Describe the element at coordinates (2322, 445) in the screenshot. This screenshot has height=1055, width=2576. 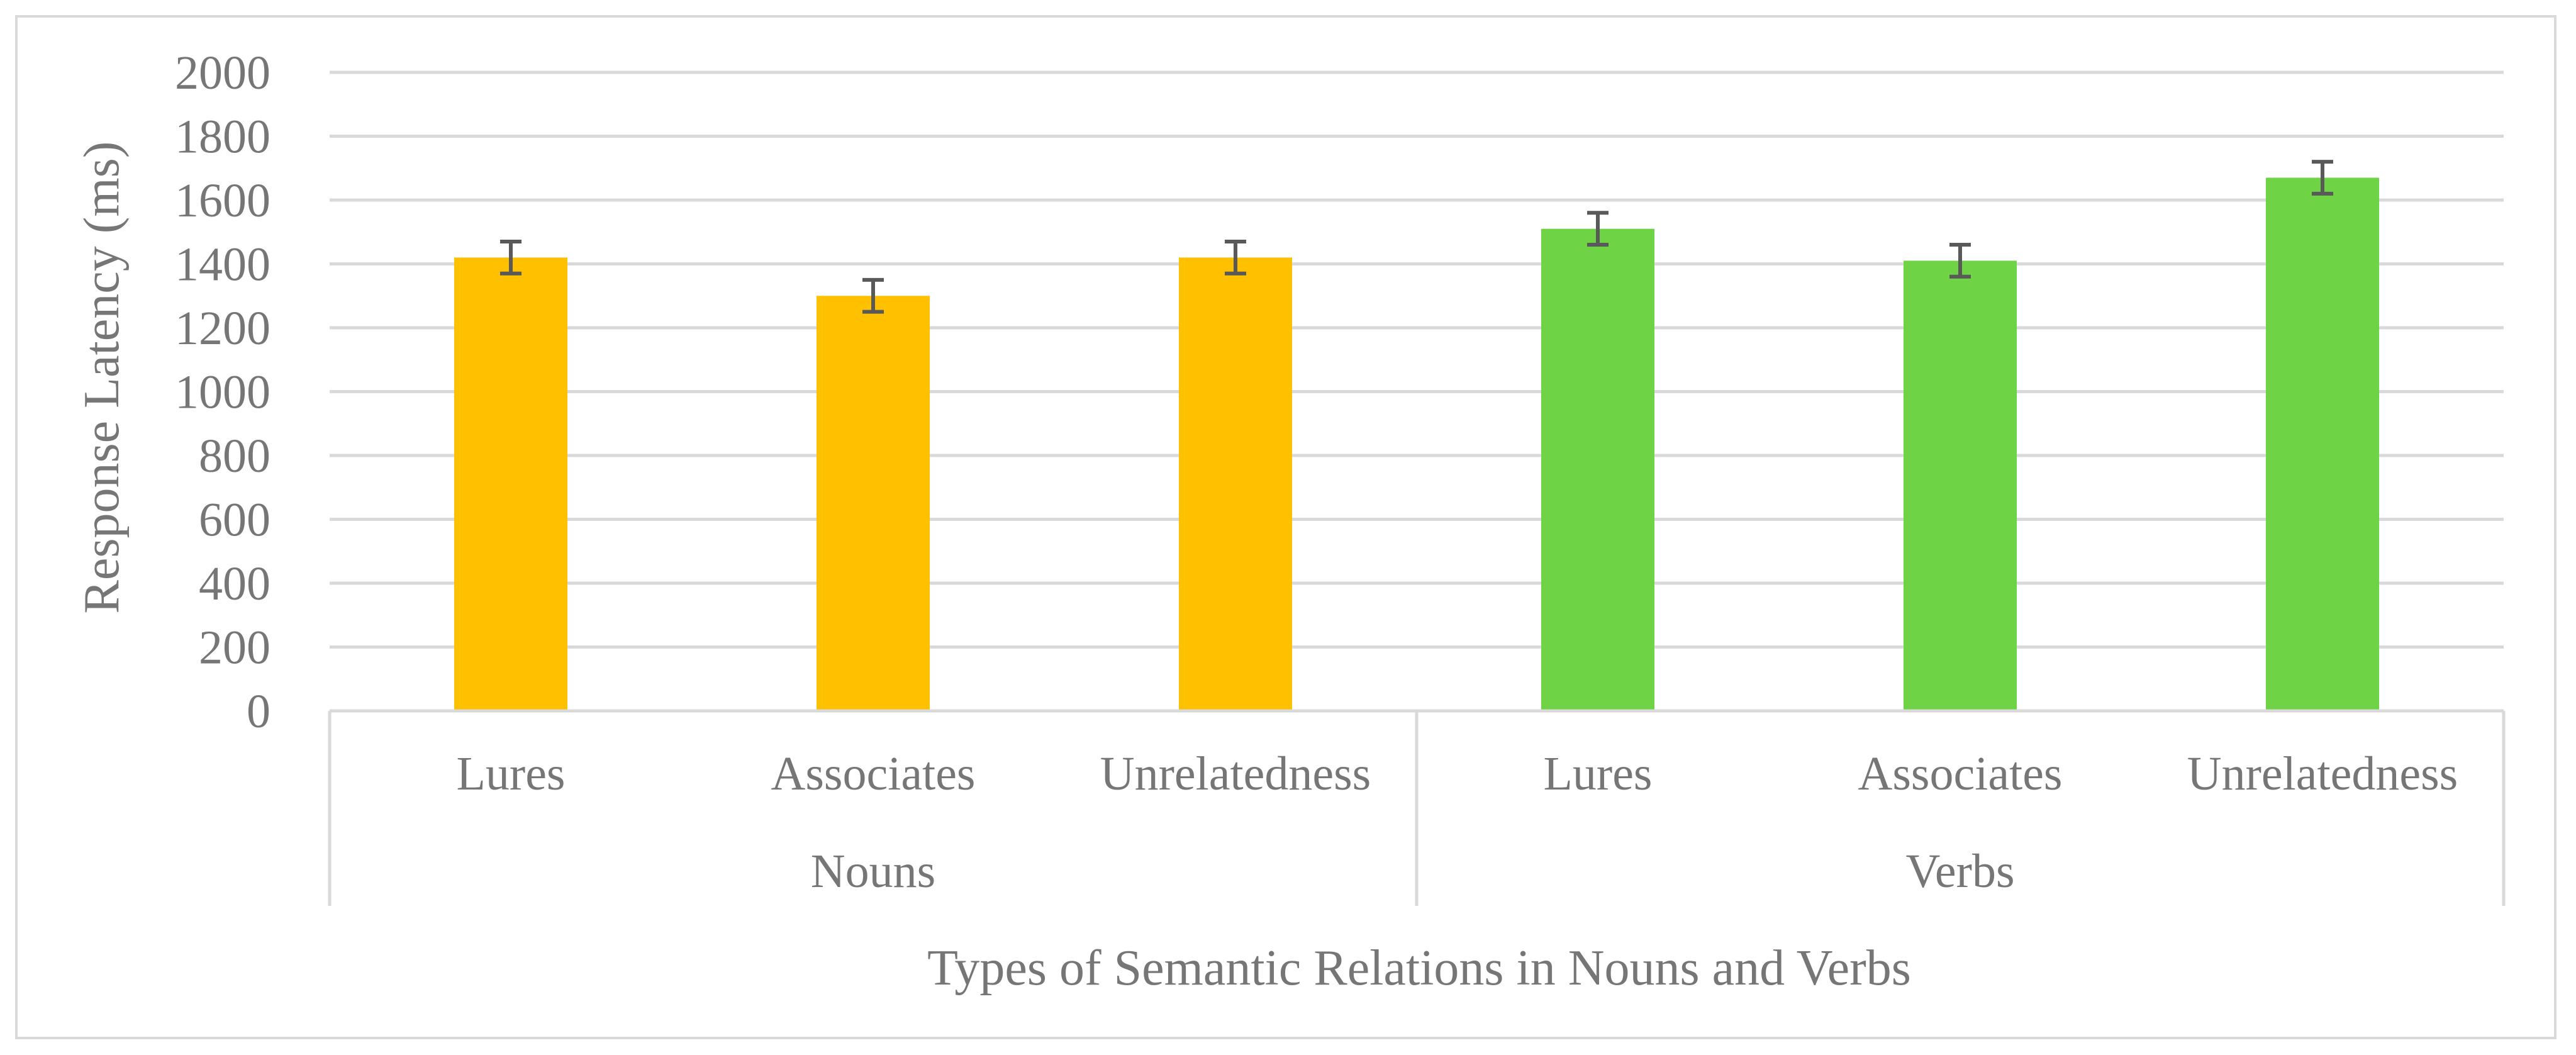
I see `bar-verbs-unrelatedness` at that location.